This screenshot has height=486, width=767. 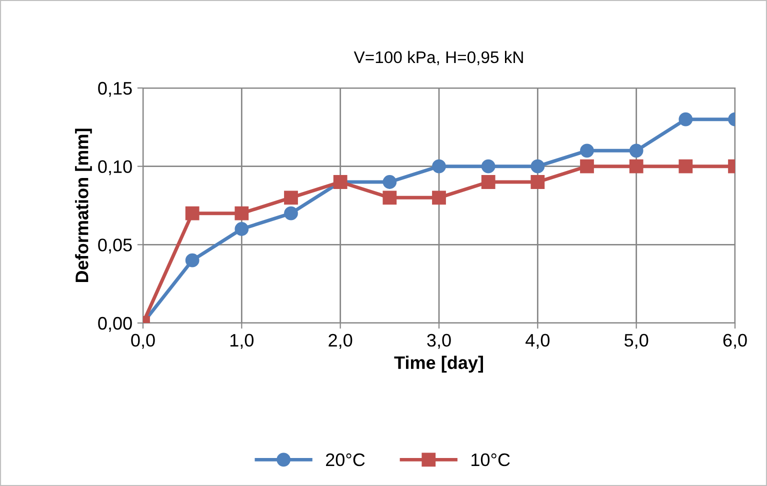 What do you see at coordinates (538, 341) in the screenshot?
I see `x-tick-label: 4,0` at bounding box center [538, 341].